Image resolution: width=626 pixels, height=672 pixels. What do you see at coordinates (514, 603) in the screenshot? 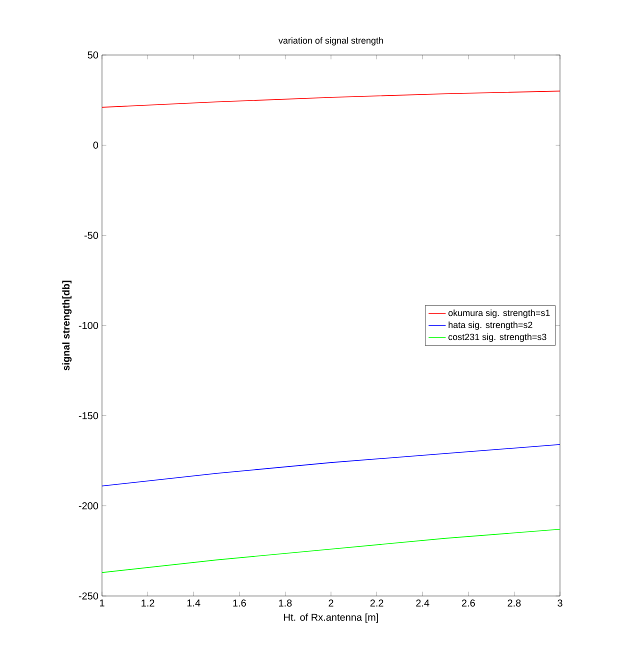
I see `x-tick-label: 2.8` at bounding box center [514, 603].